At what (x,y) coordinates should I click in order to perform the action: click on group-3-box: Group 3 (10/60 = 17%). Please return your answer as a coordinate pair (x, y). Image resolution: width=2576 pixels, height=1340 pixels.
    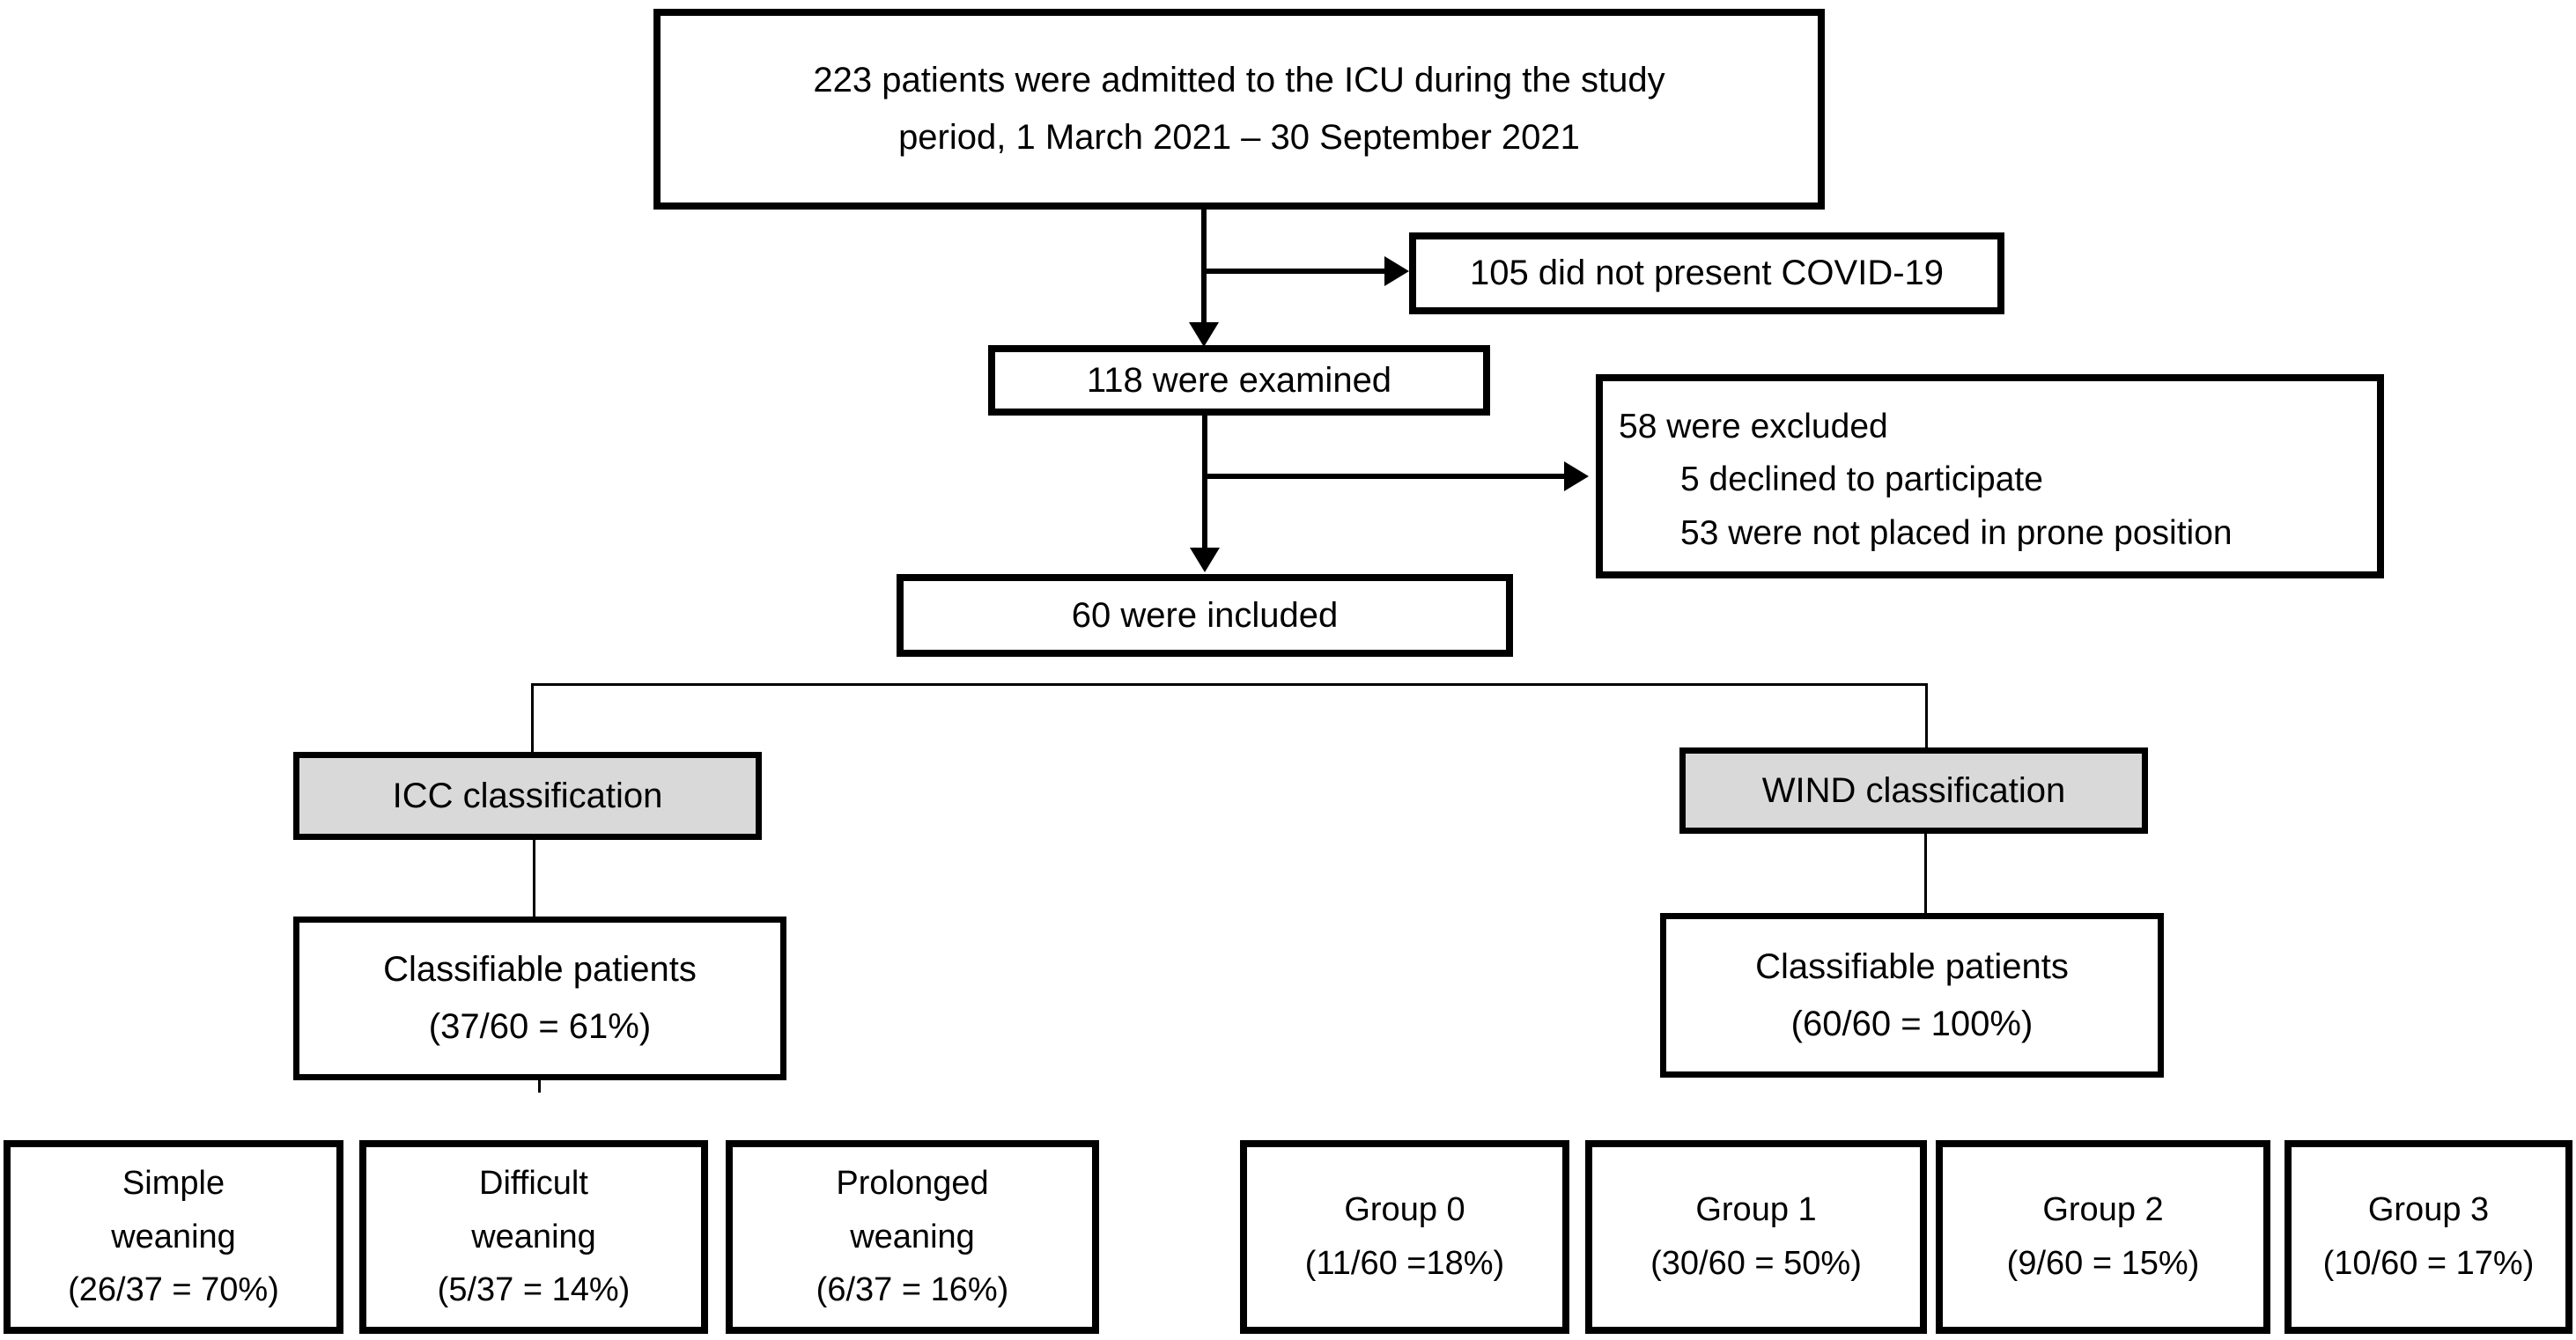
    Looking at the image, I should click on (2428, 1237).